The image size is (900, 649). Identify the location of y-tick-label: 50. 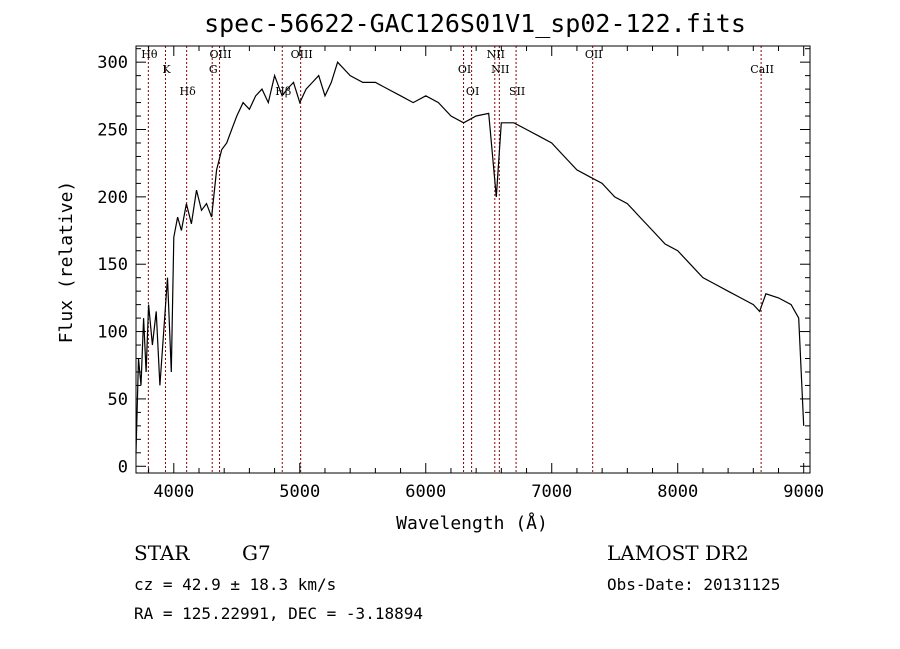
(118, 400).